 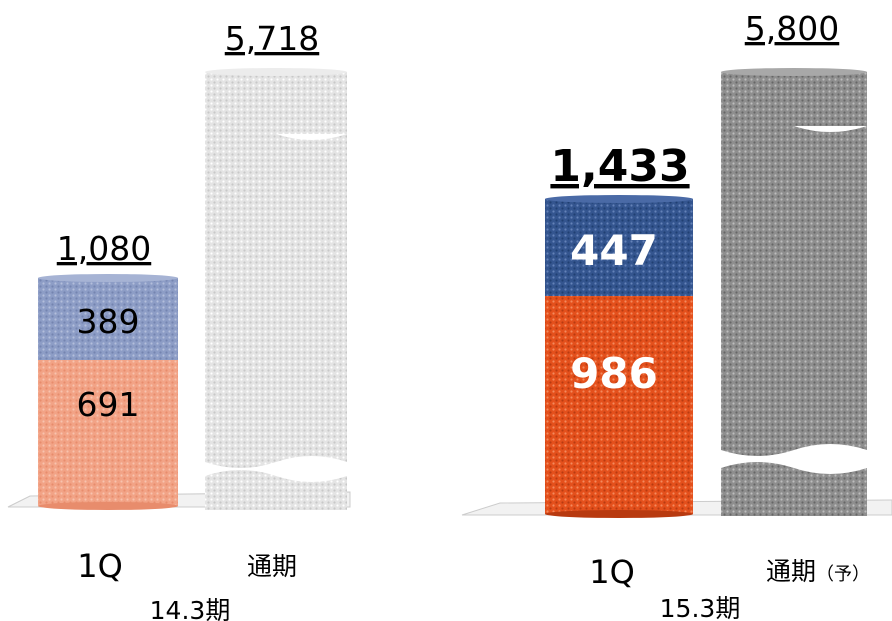 I want to click on total-label-1q-15-3: 1,433, so click(x=619, y=166).